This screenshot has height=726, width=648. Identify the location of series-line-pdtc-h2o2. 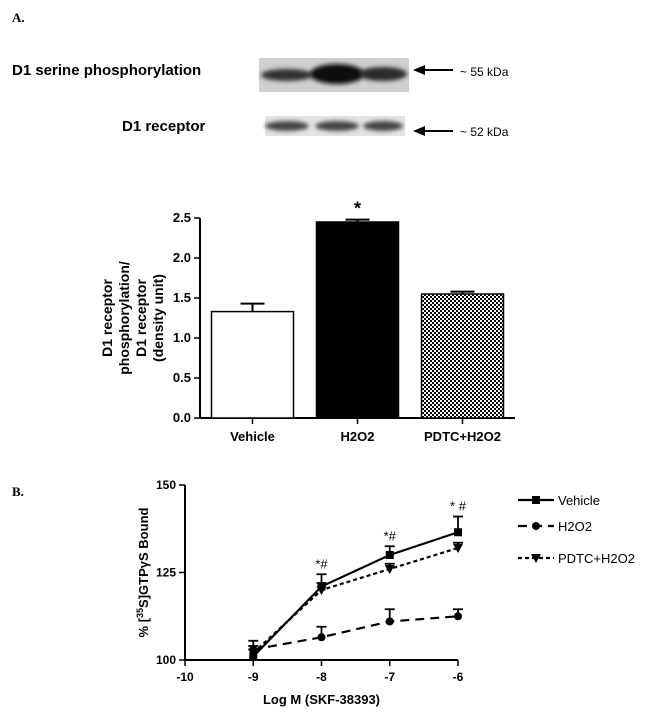
(355, 600).